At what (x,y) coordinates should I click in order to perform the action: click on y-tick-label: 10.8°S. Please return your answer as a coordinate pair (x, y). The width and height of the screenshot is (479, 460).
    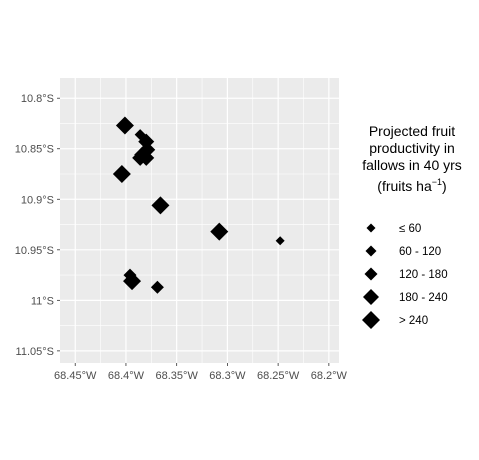
    Looking at the image, I should click on (37, 99).